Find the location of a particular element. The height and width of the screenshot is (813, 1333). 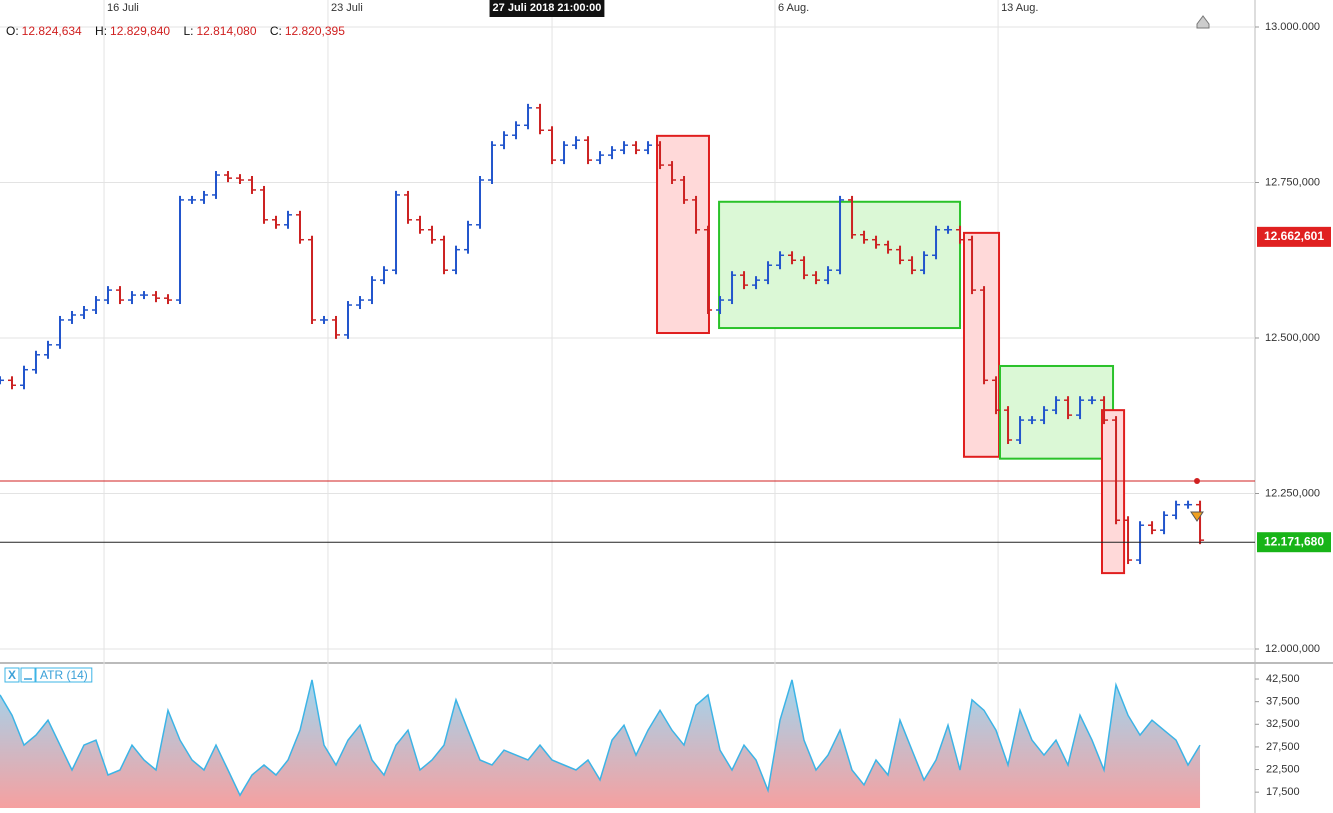

x-tick-label: 6 Aug. is located at coordinates (793, 8).